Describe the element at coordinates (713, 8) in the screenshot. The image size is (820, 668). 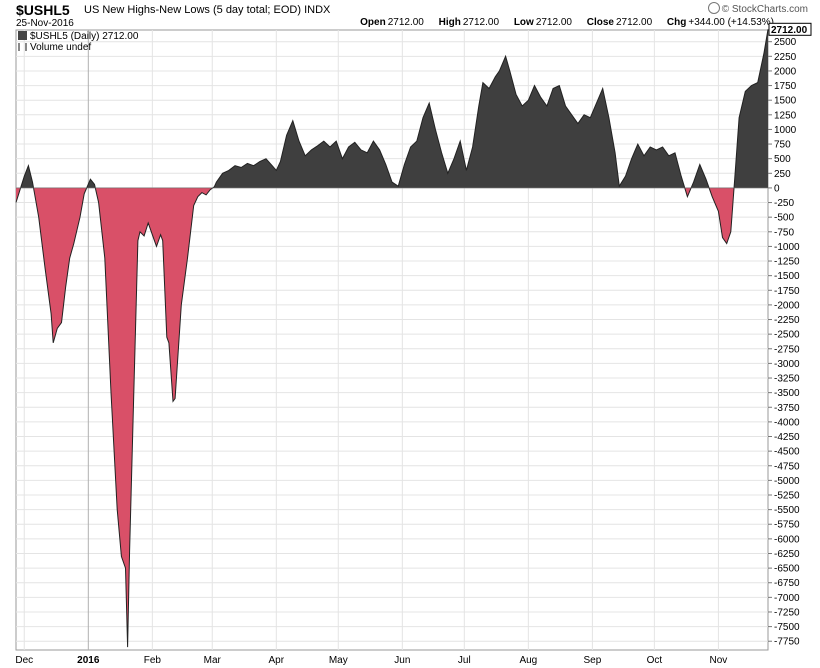
I see `stockcharts-logo-icon` at that location.